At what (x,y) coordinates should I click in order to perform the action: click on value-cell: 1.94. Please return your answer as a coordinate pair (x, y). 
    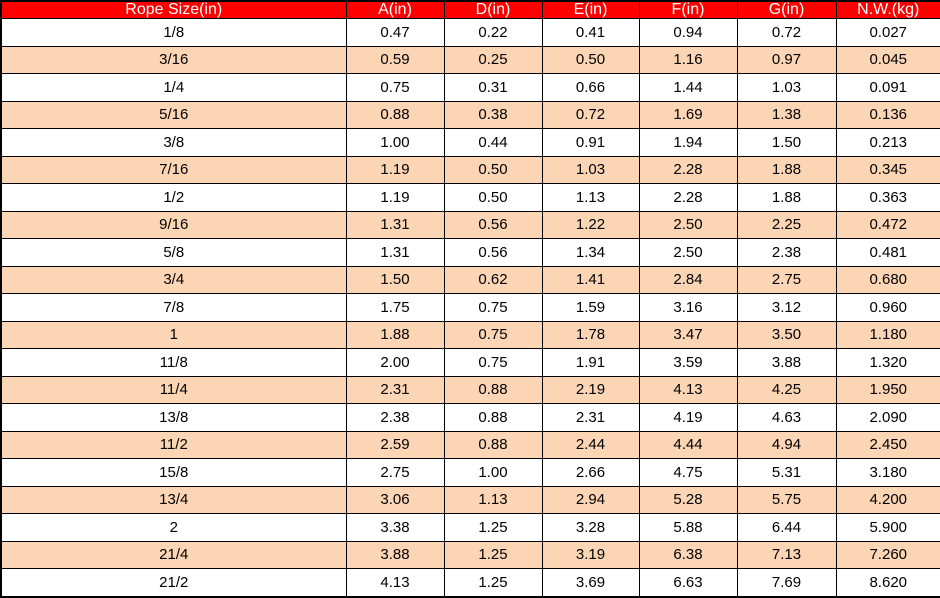
    Looking at the image, I should click on (688, 142).